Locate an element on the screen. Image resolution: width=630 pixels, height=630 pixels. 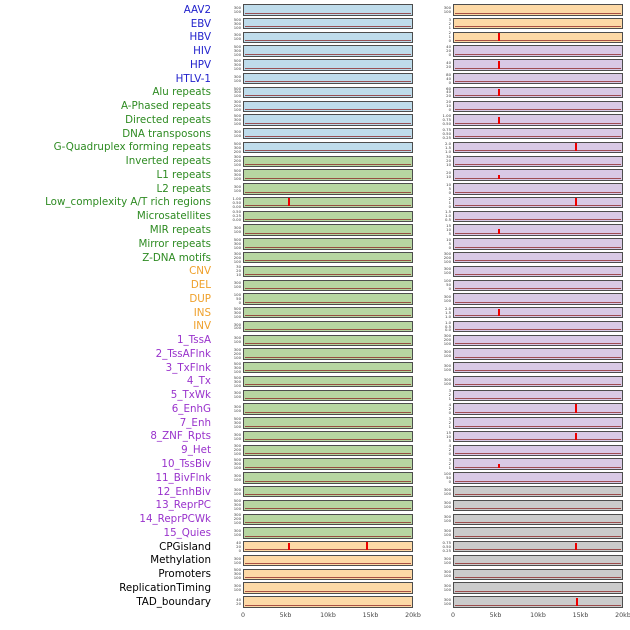
y-axis-tick-label: 0.25 is located at coordinates (446, 550).